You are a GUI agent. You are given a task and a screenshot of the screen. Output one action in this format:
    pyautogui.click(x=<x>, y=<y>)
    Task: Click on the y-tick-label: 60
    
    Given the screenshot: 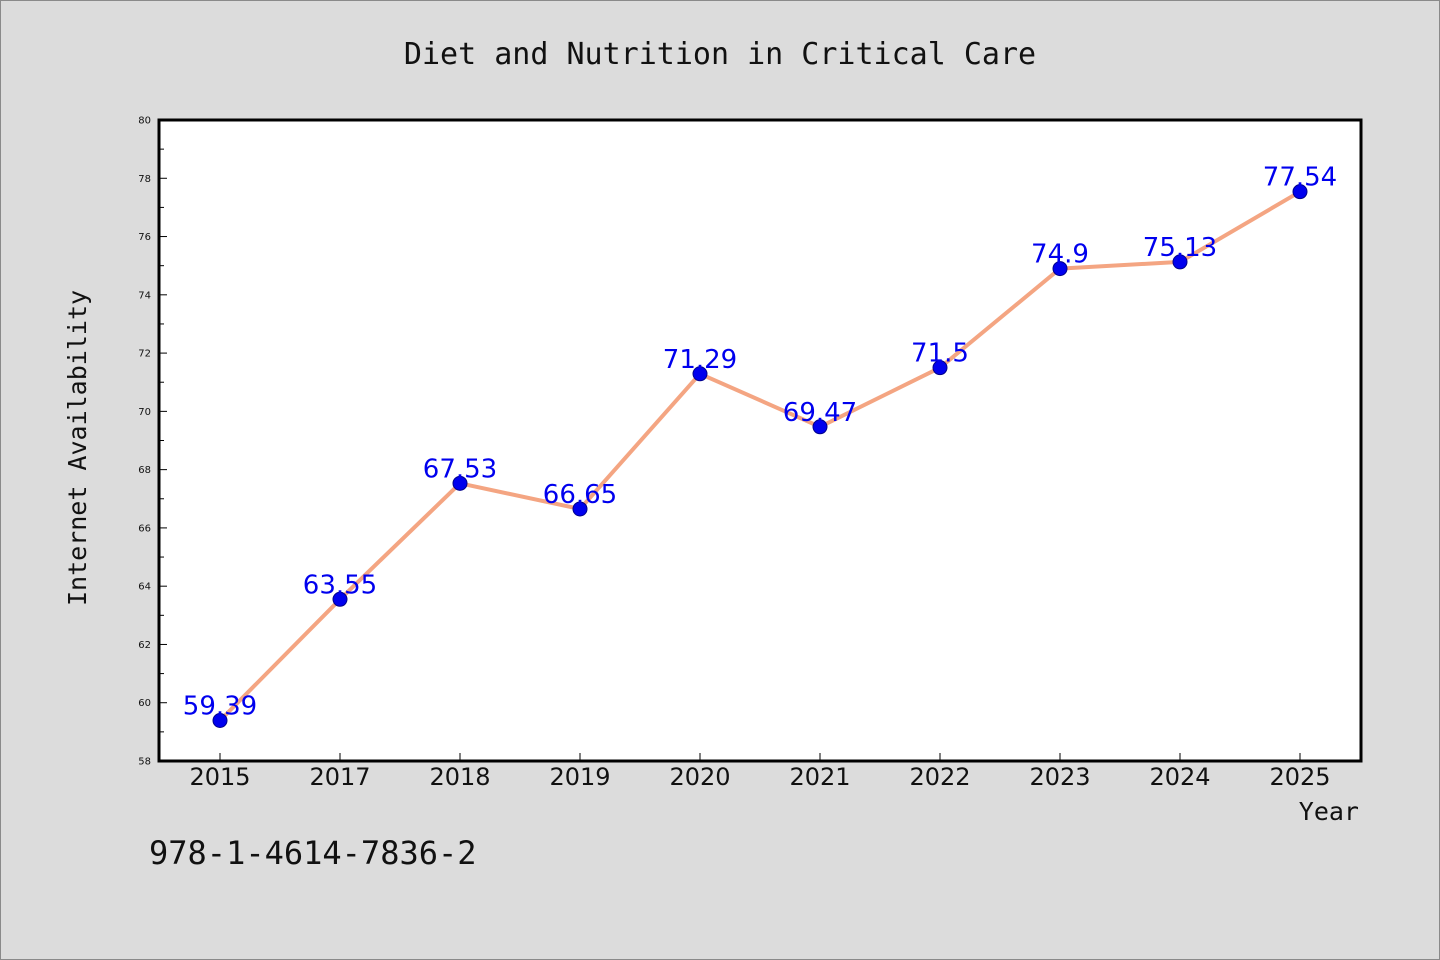 What is the action you would take?
    pyautogui.click(x=144, y=703)
    